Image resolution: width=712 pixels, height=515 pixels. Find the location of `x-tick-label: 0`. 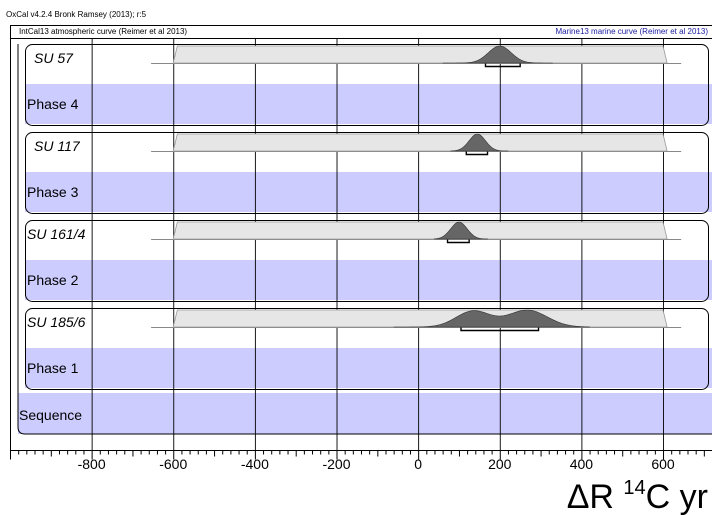

x-tick-label: 0 is located at coordinates (418, 464).